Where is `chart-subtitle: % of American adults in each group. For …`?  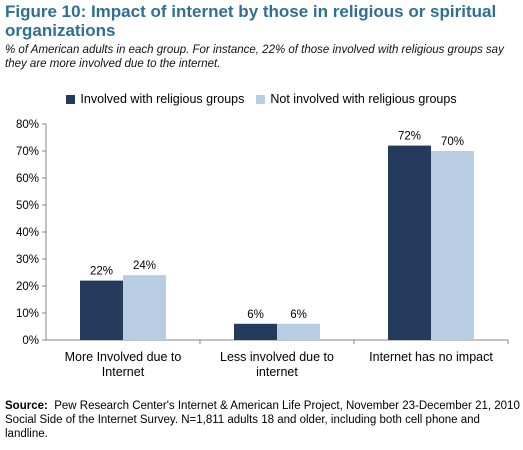 chart-subtitle: % of American adults in each group. For … is located at coordinates (254, 57).